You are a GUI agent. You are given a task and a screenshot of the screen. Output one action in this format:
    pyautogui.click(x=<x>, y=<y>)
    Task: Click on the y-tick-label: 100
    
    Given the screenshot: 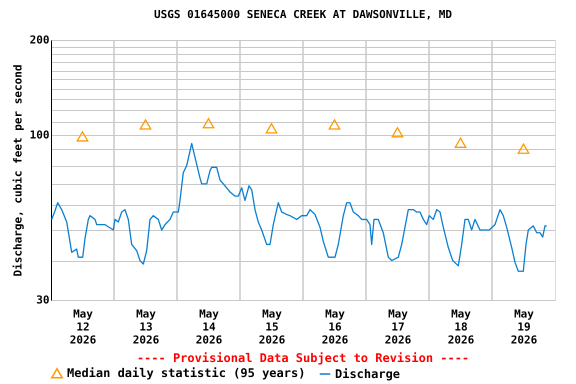 What is the action you would take?
    pyautogui.click(x=40, y=135)
    